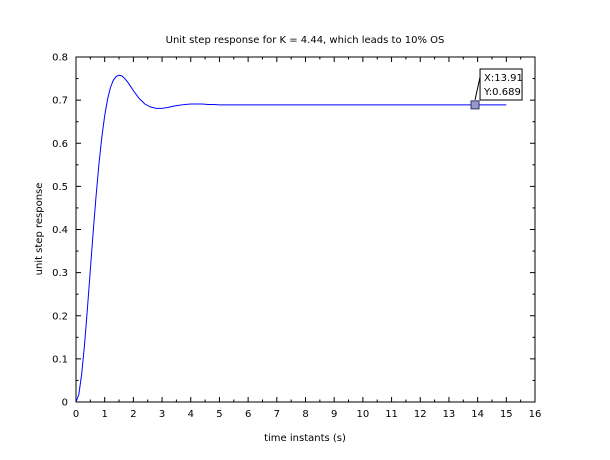  I want to click on datatip-box, so click(501, 84).